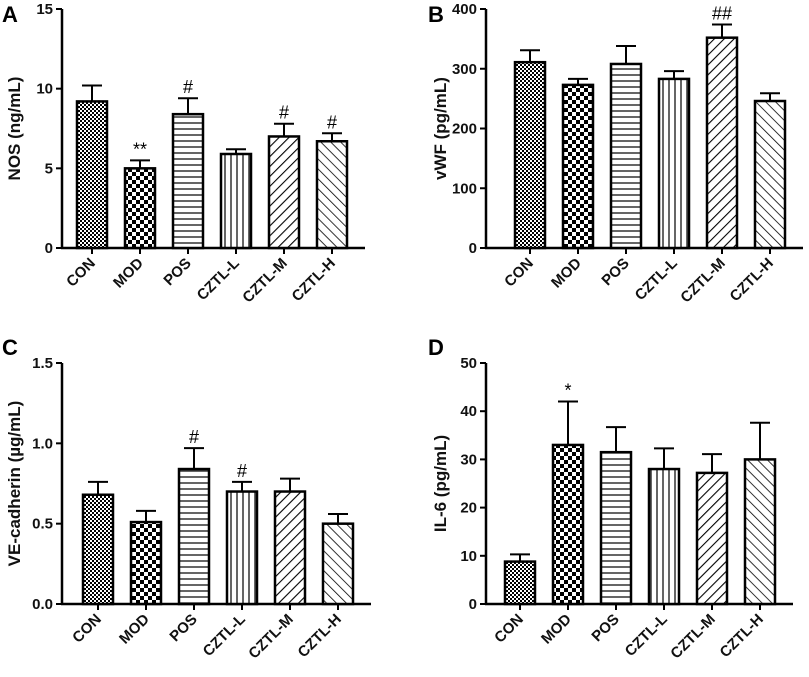 This screenshot has height=677, width=809. I want to click on panel-letter: B, so click(436, 14).